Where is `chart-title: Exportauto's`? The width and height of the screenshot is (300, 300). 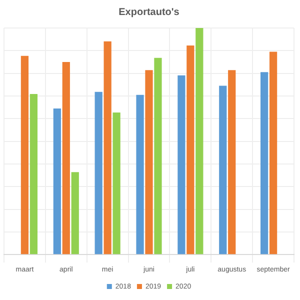
chart-title: Exportauto's is located at coordinates (149, 12).